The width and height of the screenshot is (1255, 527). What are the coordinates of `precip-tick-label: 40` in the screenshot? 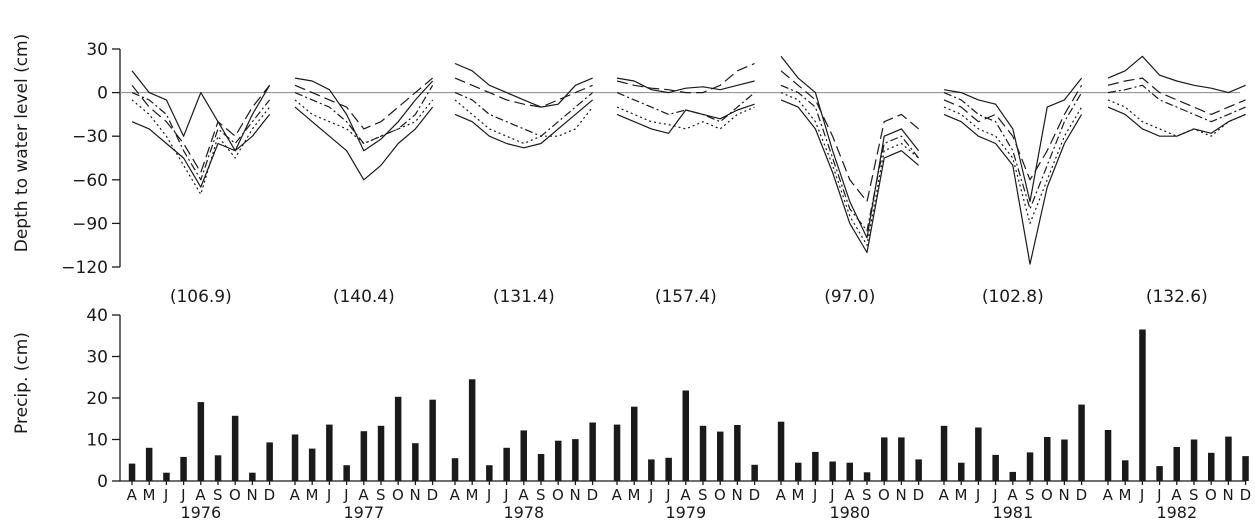 It's located at (97, 316).